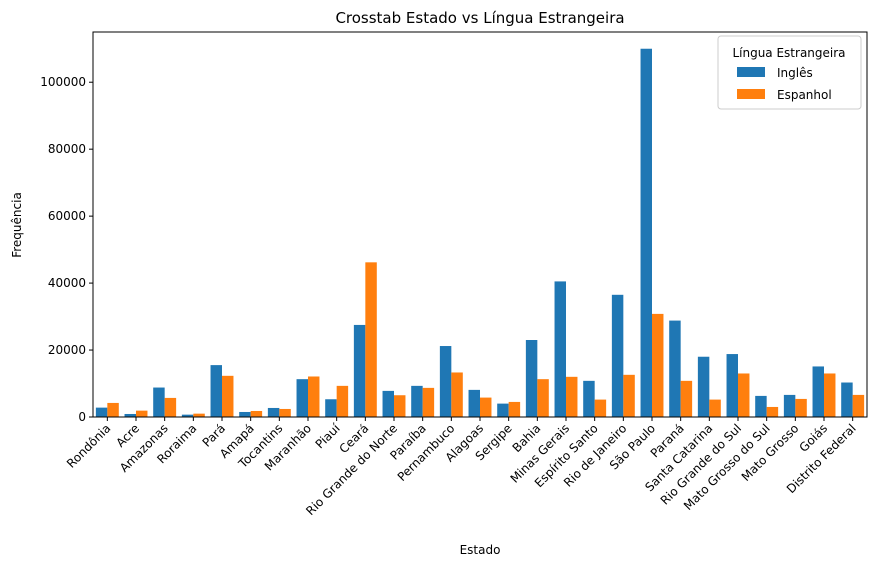 This screenshot has width=877, height=567. Describe the element at coordinates (474, 403) in the screenshot. I see `bar-inglês-13` at that location.